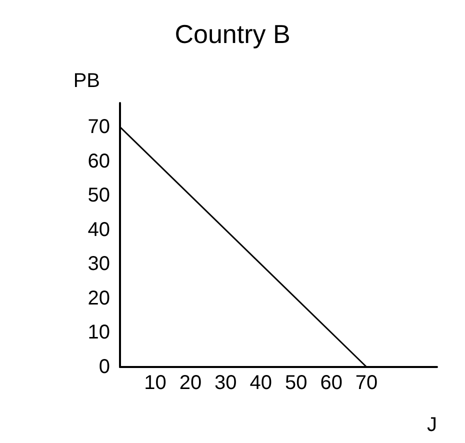 Image resolution: width=465 pixels, height=443 pixels. What do you see at coordinates (190, 383) in the screenshot?
I see `x-tick-label: 20` at bounding box center [190, 383].